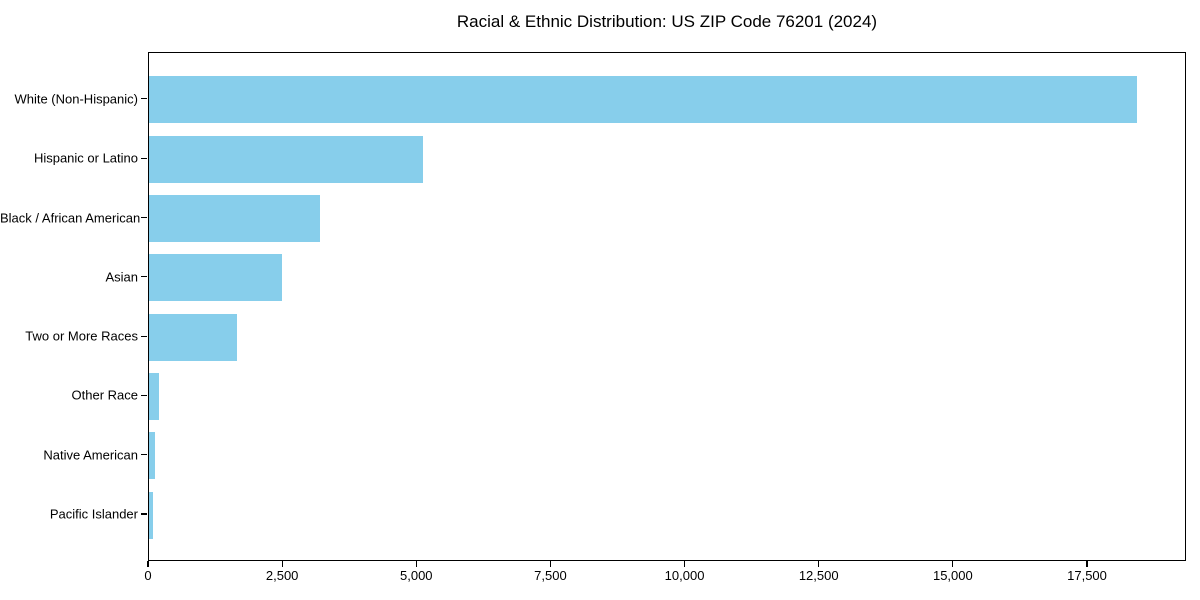 The image size is (1200, 600). What do you see at coordinates (76, 99) in the screenshot?
I see `y-tick-label: White (Non-Hispanic)` at bounding box center [76, 99].